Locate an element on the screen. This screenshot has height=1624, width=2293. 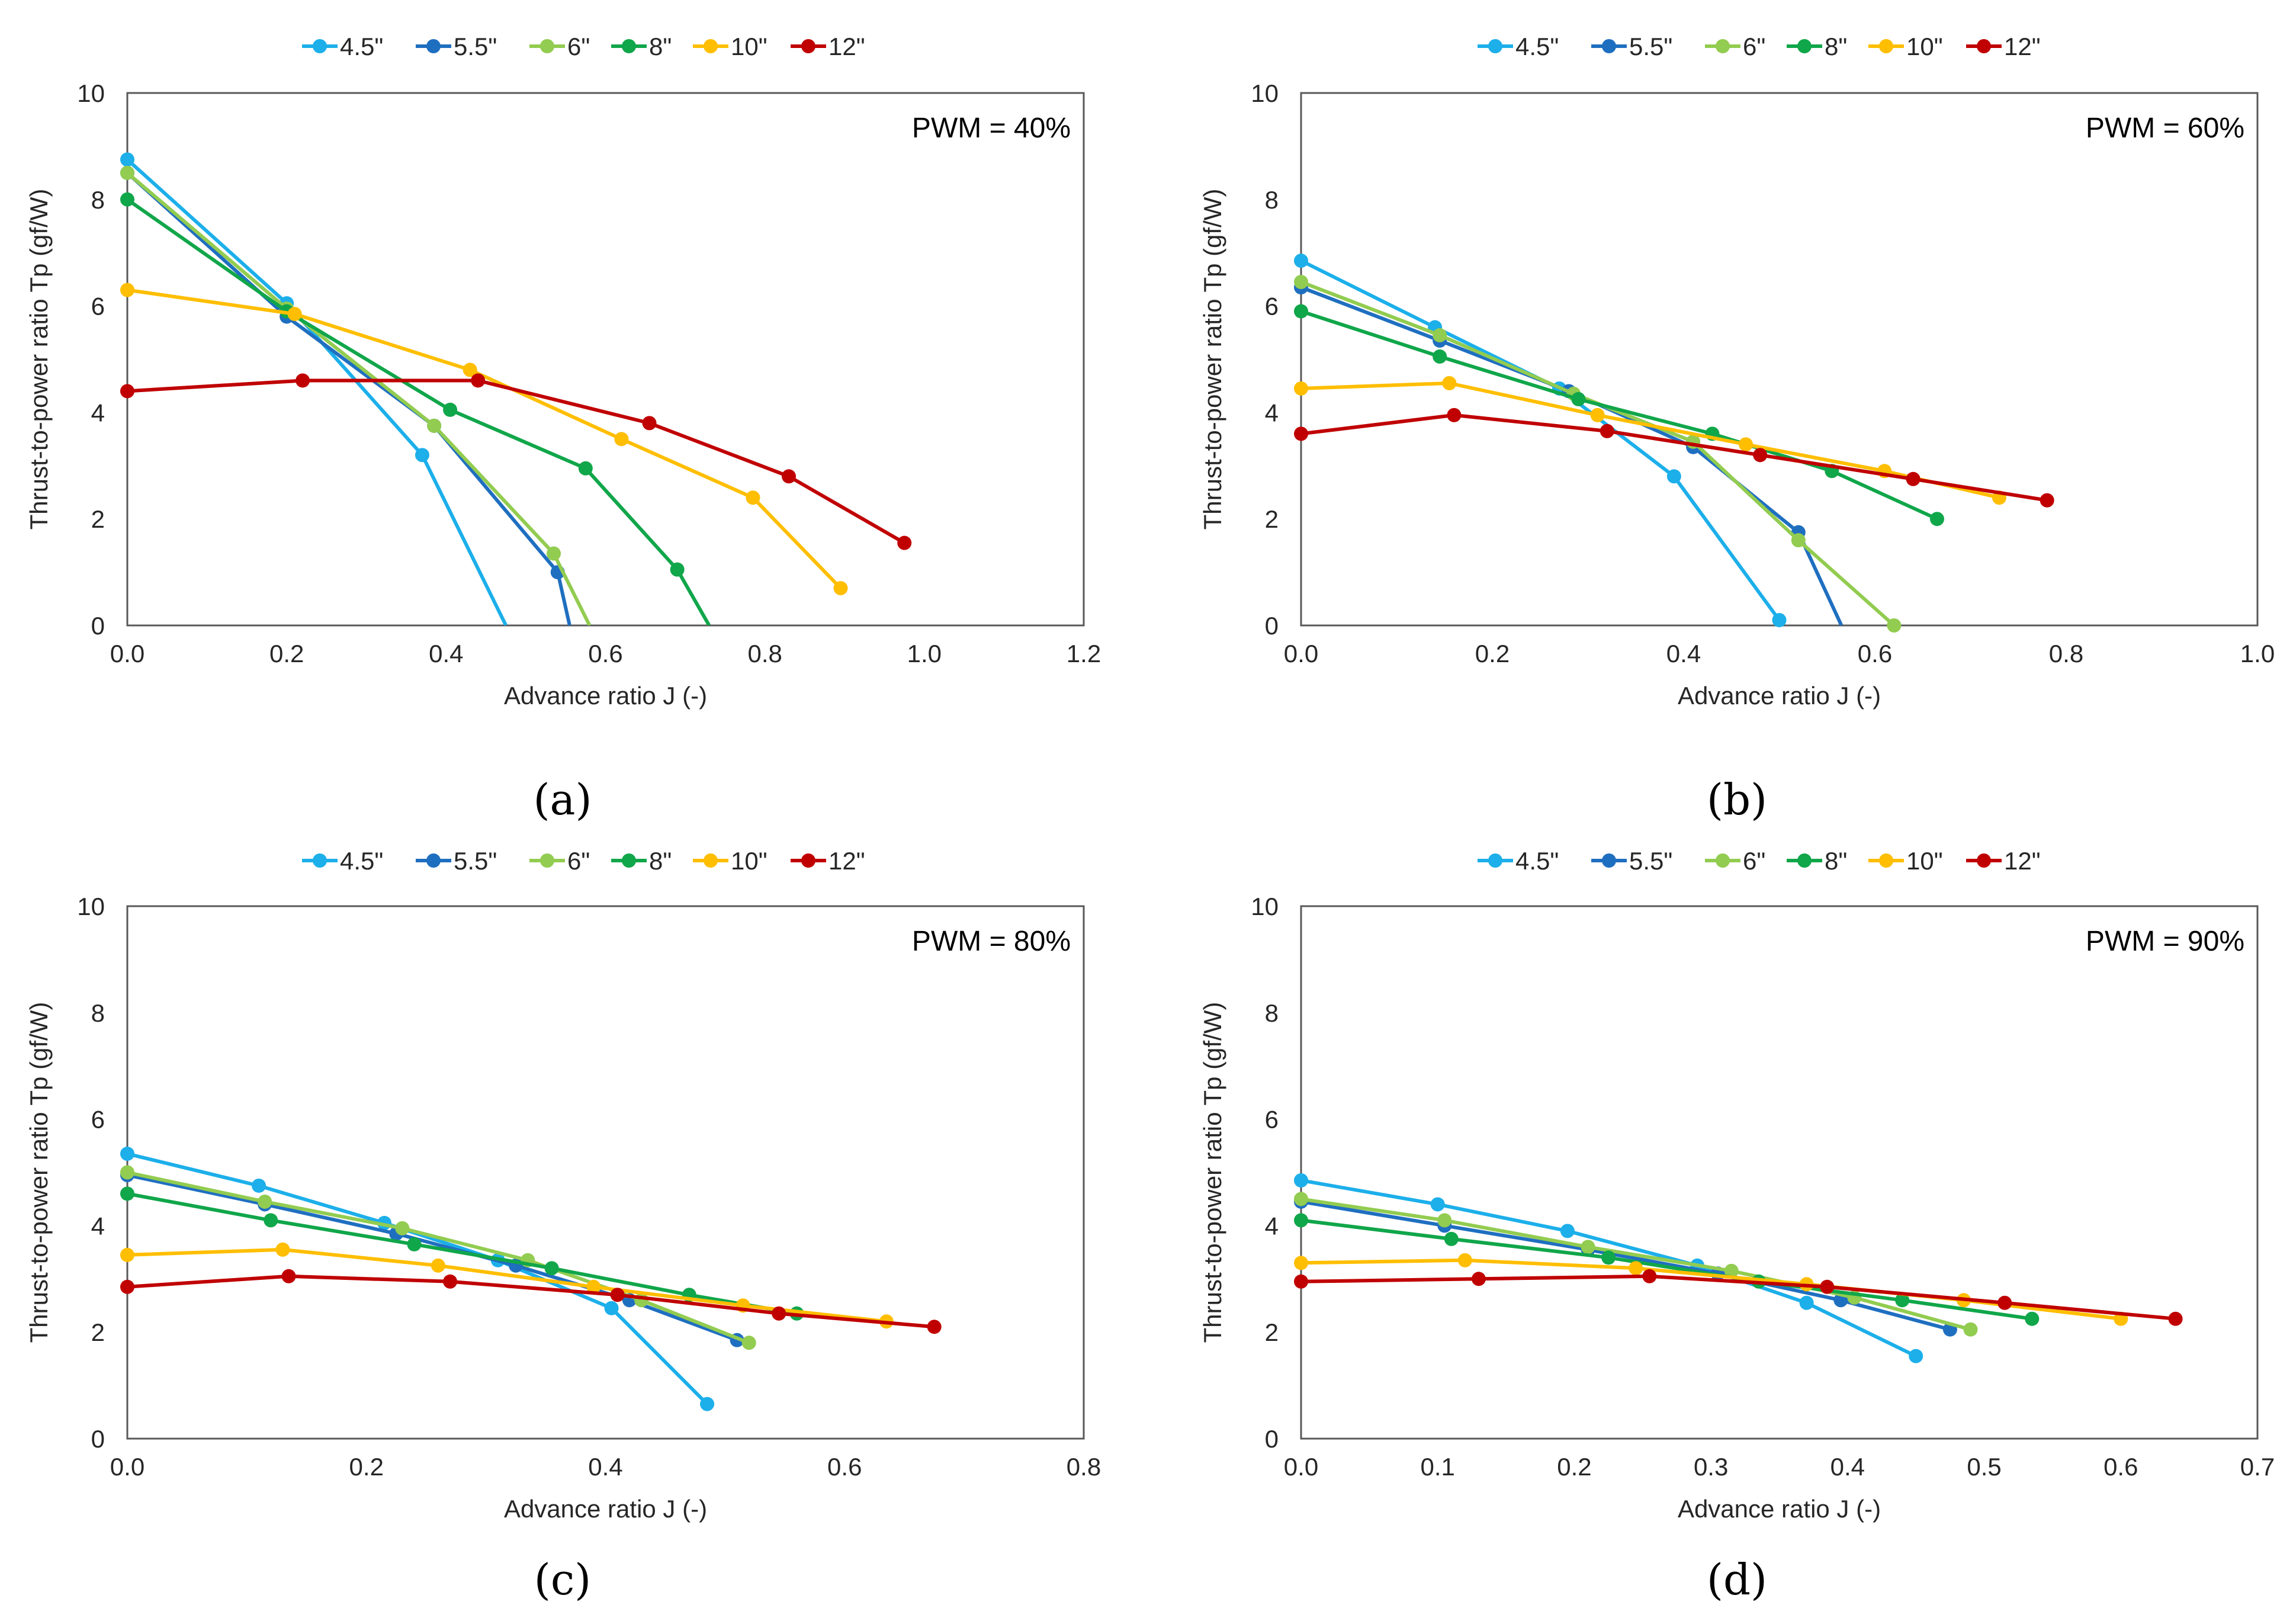
pwm-annotation: PWM = 40% is located at coordinates (992, 128).